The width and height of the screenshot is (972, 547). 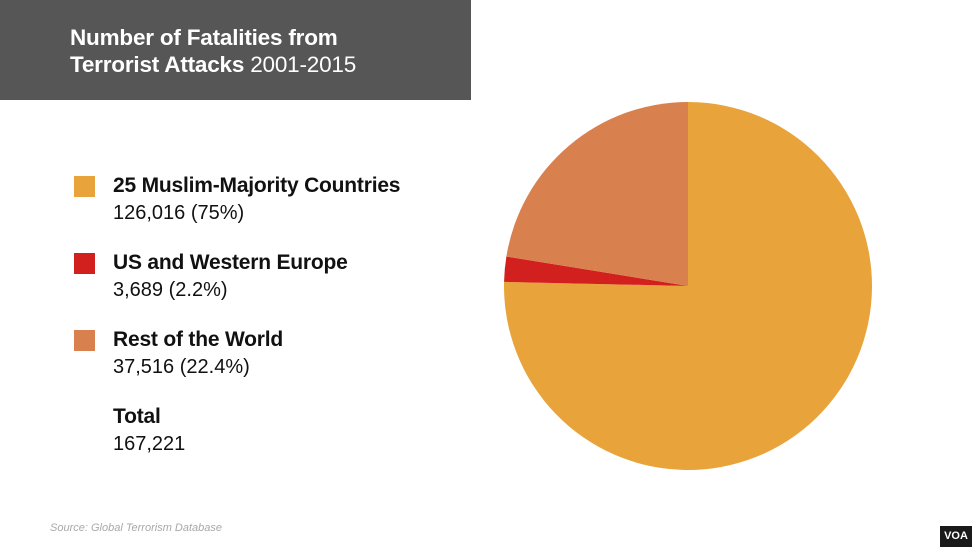 I want to click on voa-logo: VOA, so click(x=956, y=536).